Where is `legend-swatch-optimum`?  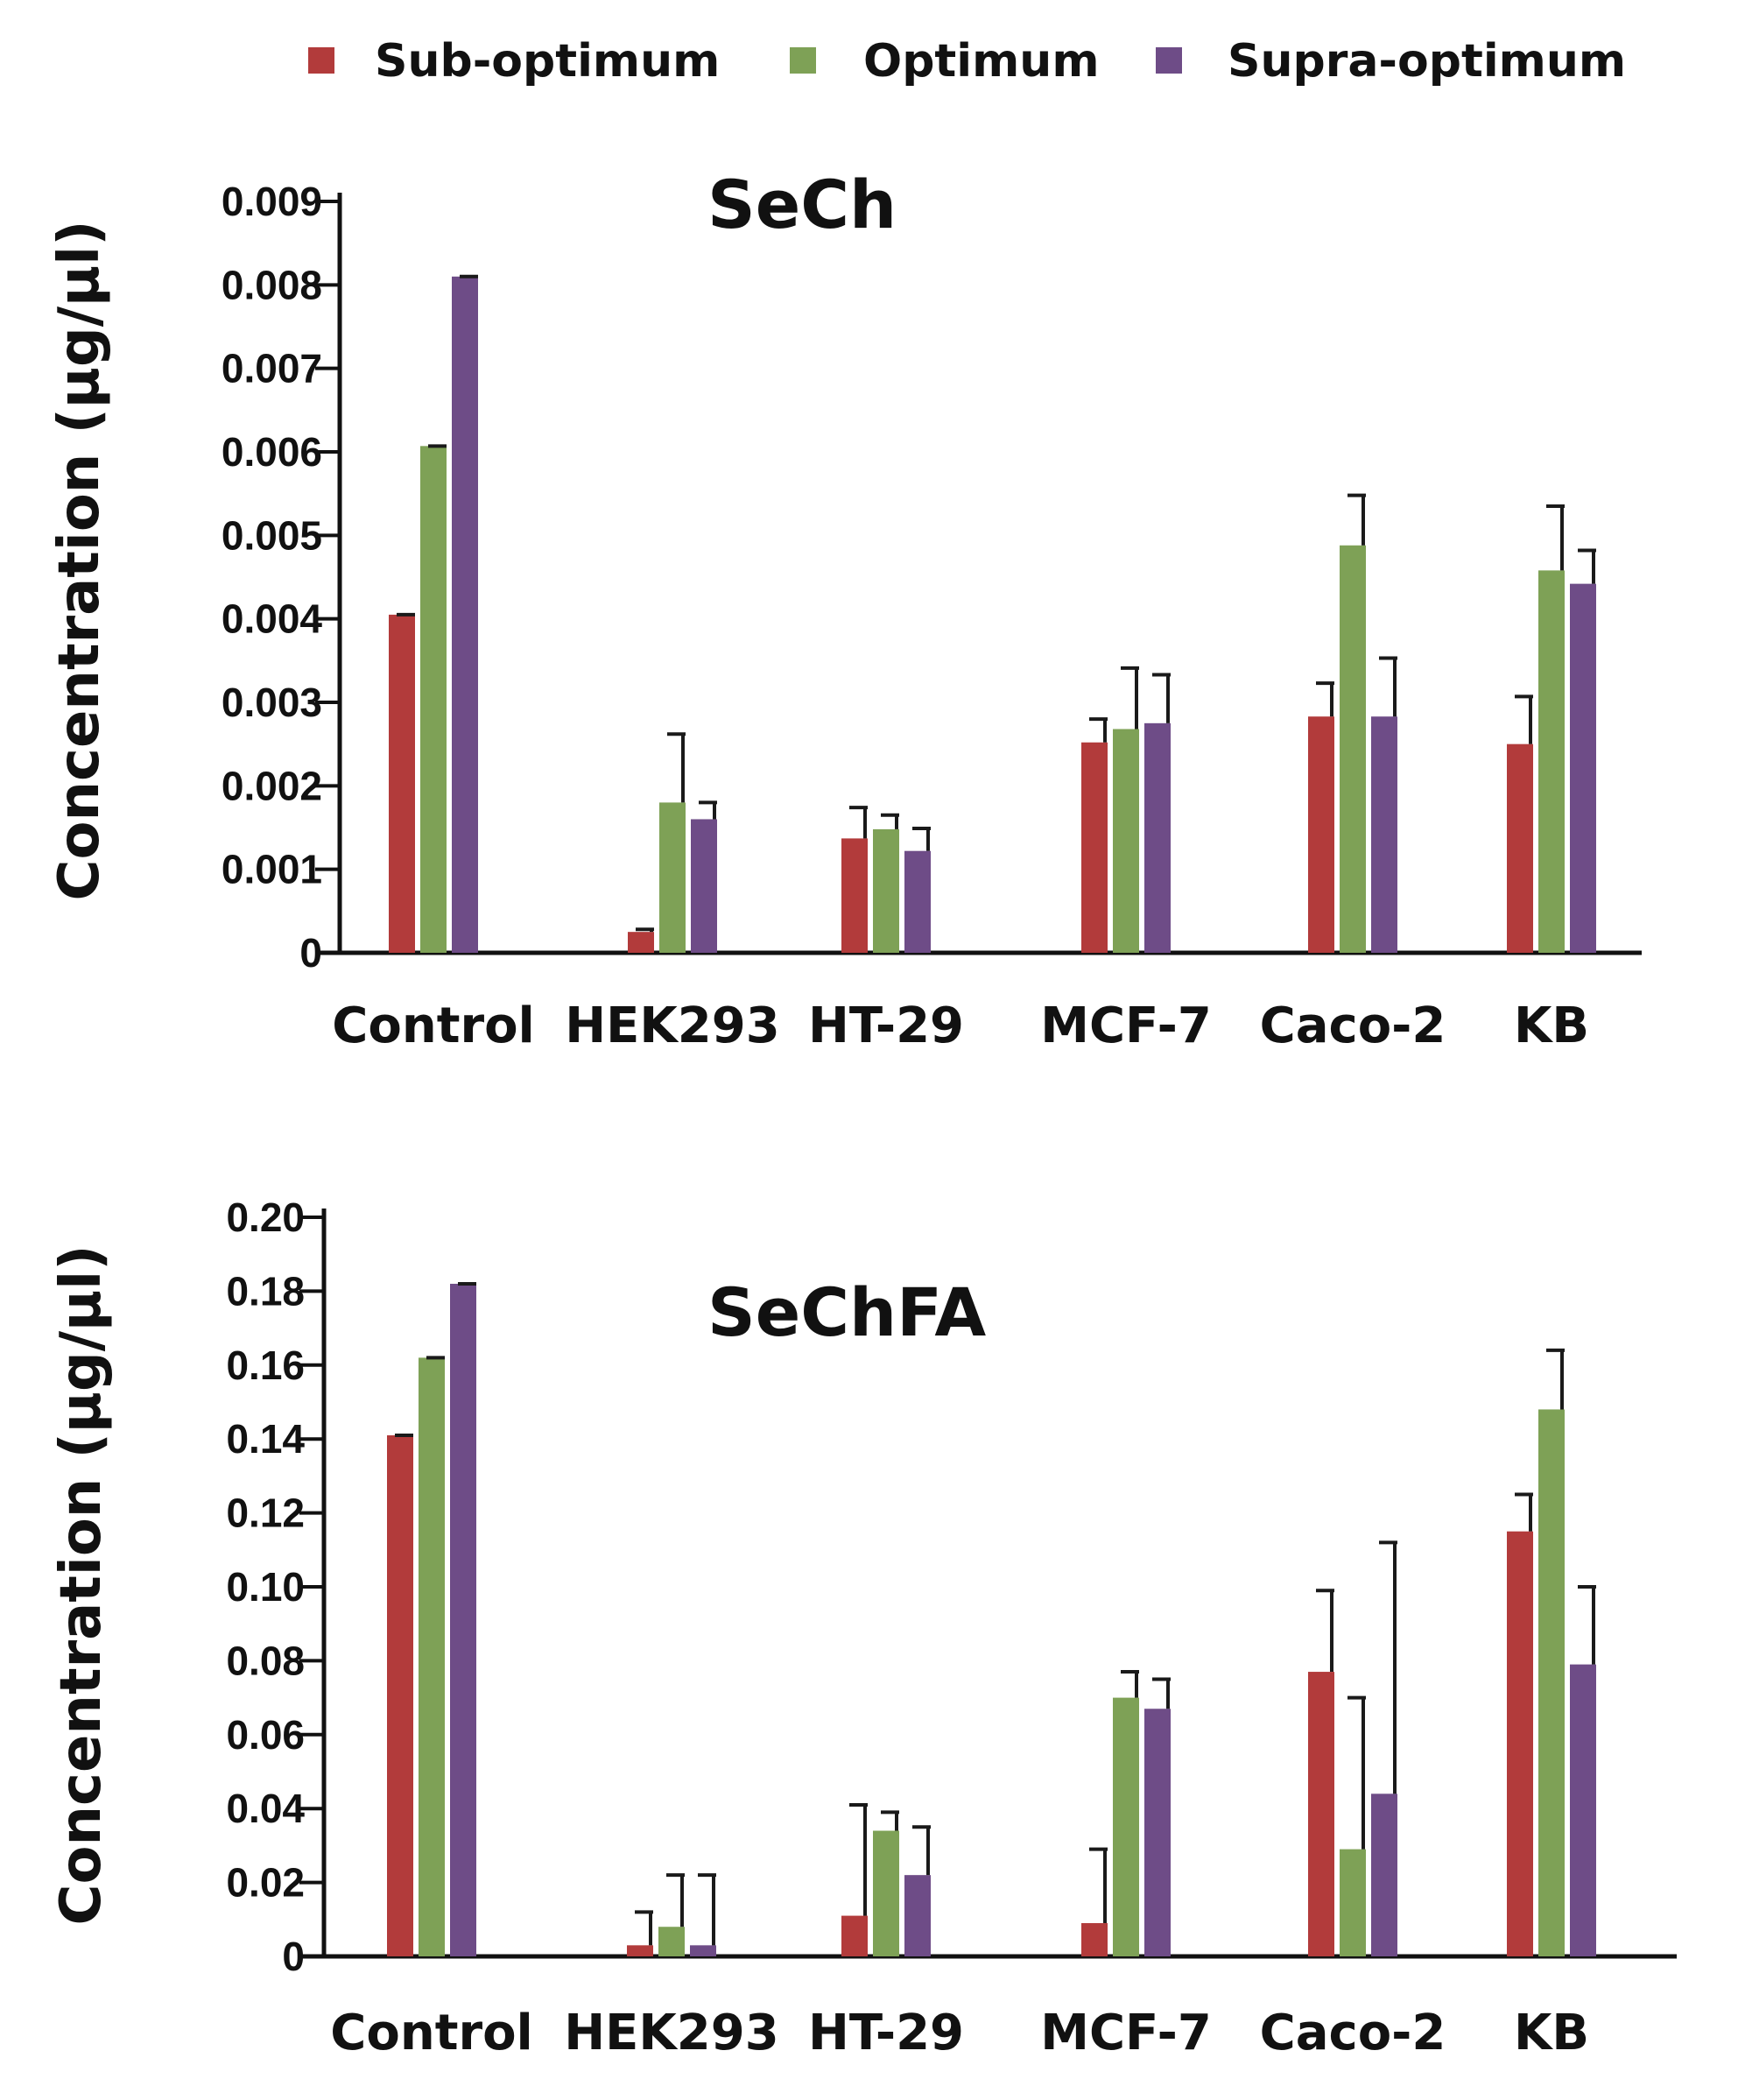 legend-swatch-optimum is located at coordinates (803, 60).